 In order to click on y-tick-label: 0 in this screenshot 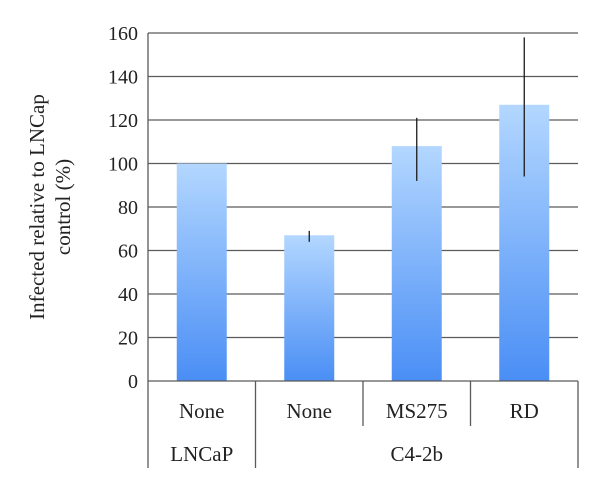, I will do `click(133, 382)`.